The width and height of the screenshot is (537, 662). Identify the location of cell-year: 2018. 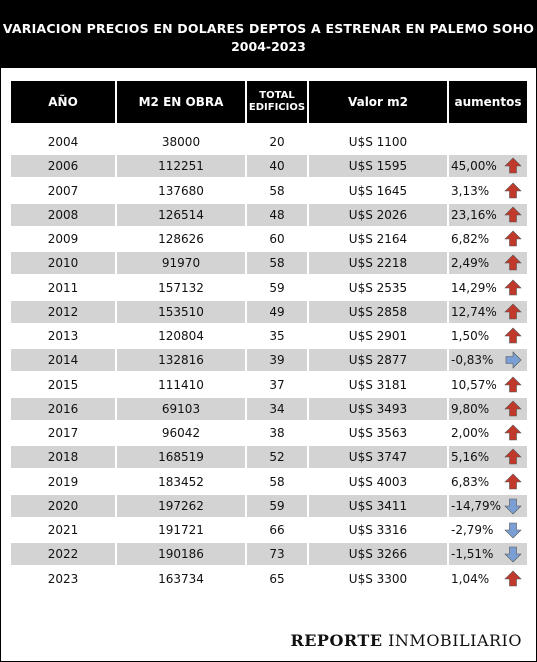
(63, 457).